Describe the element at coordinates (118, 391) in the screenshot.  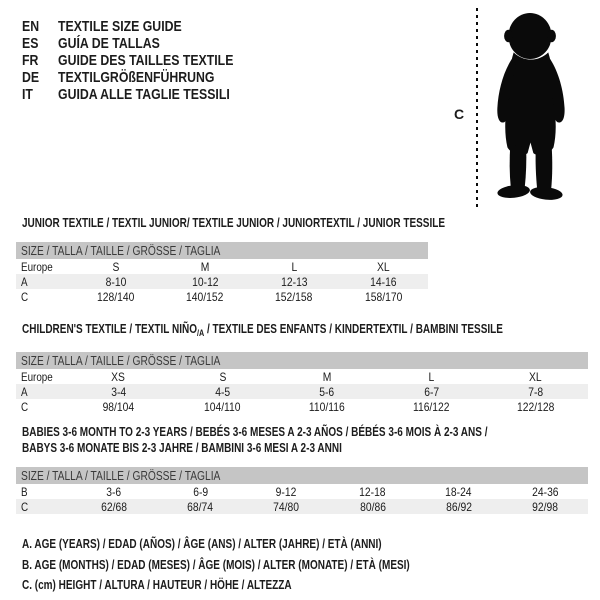
I see `size-value-cell: 3-4` at that location.